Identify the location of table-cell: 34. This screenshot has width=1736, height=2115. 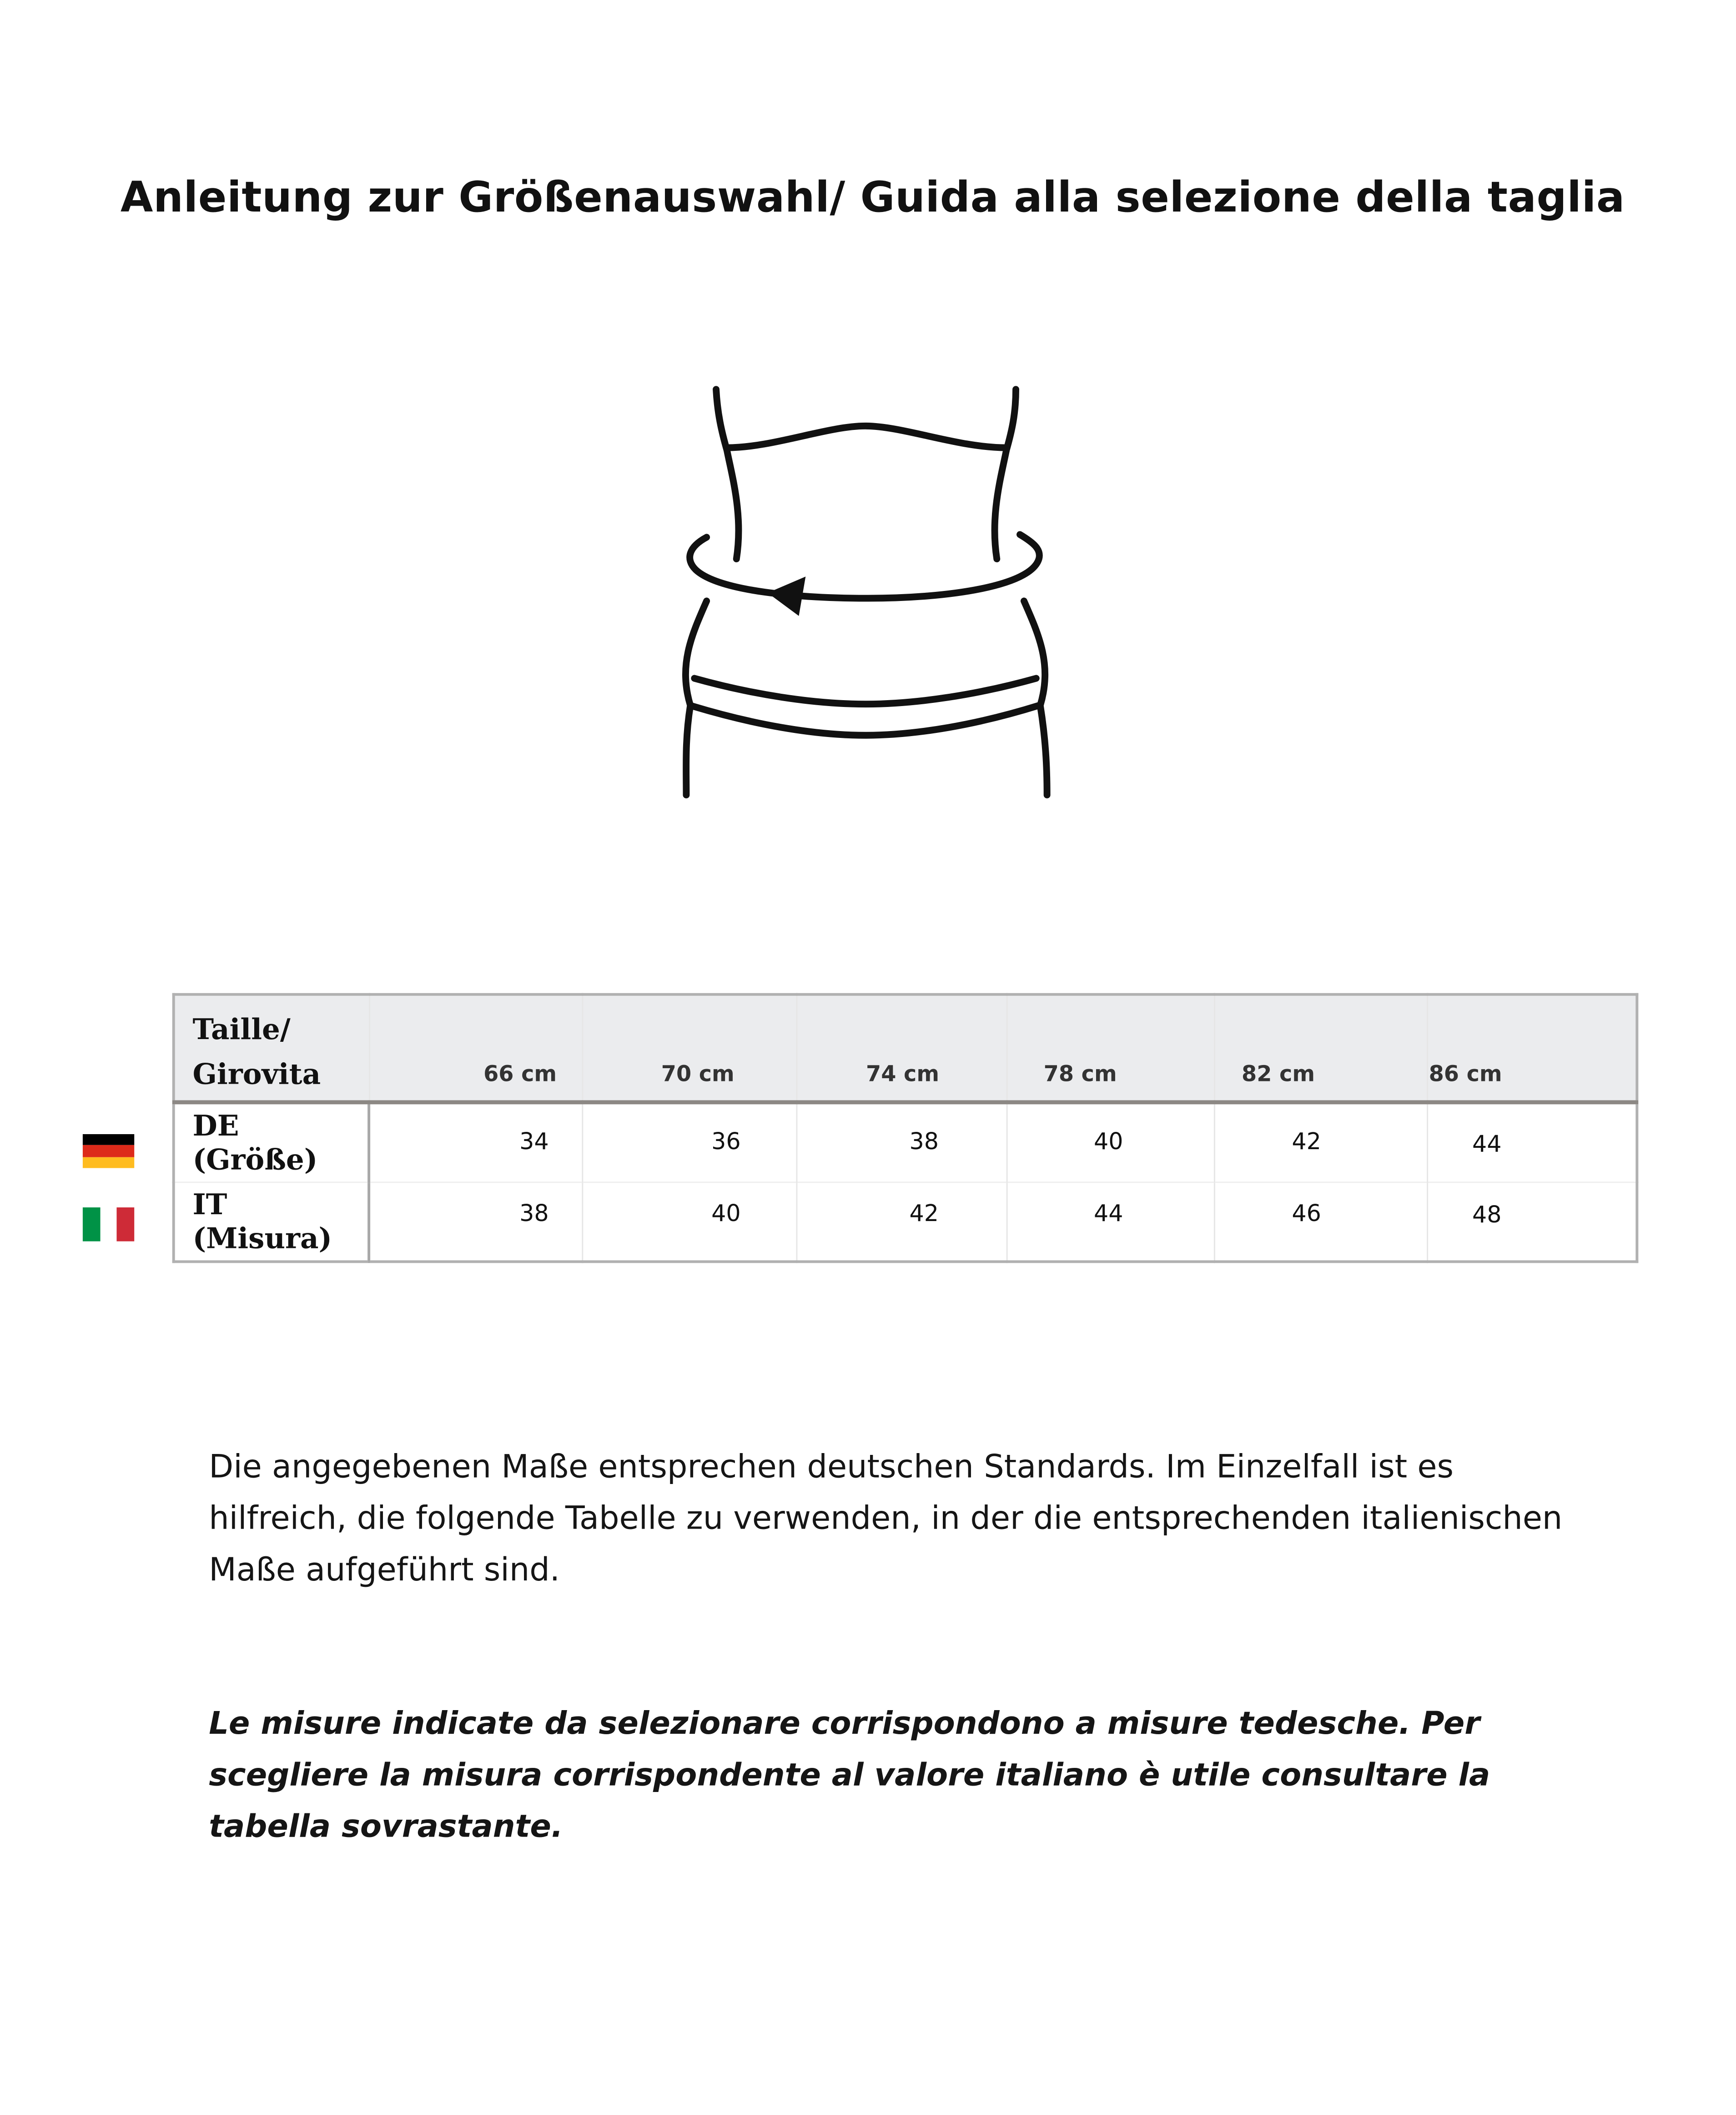
(475, 1141).